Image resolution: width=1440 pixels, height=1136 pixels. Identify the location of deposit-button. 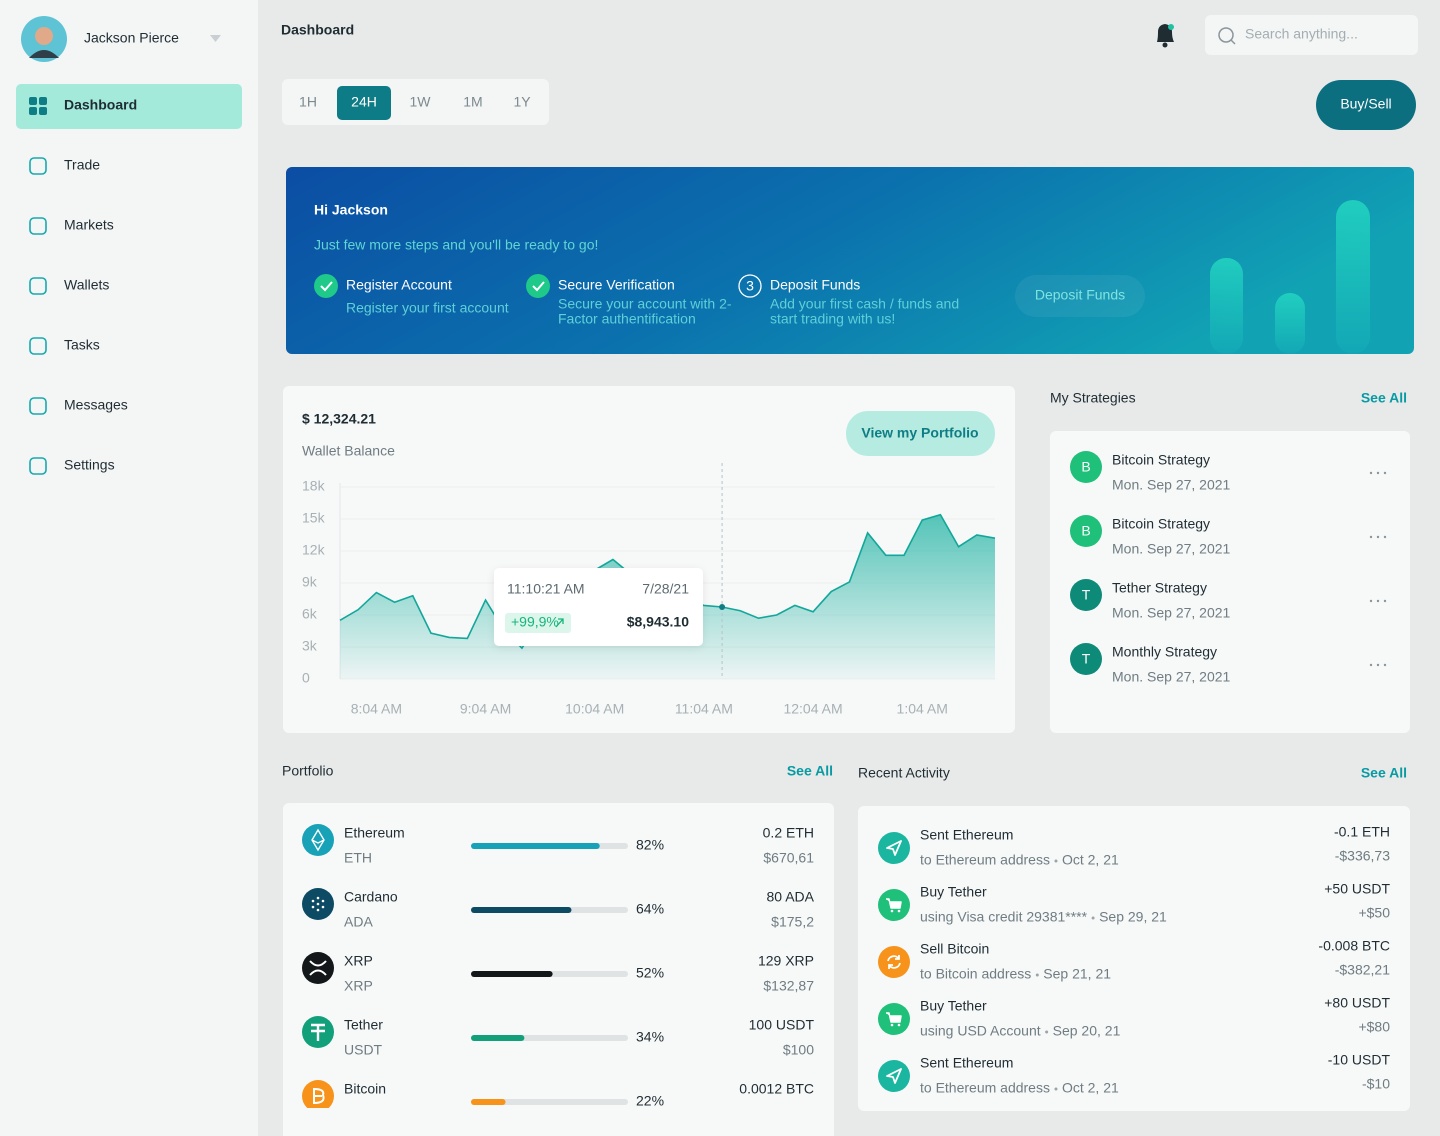
(1080, 296).